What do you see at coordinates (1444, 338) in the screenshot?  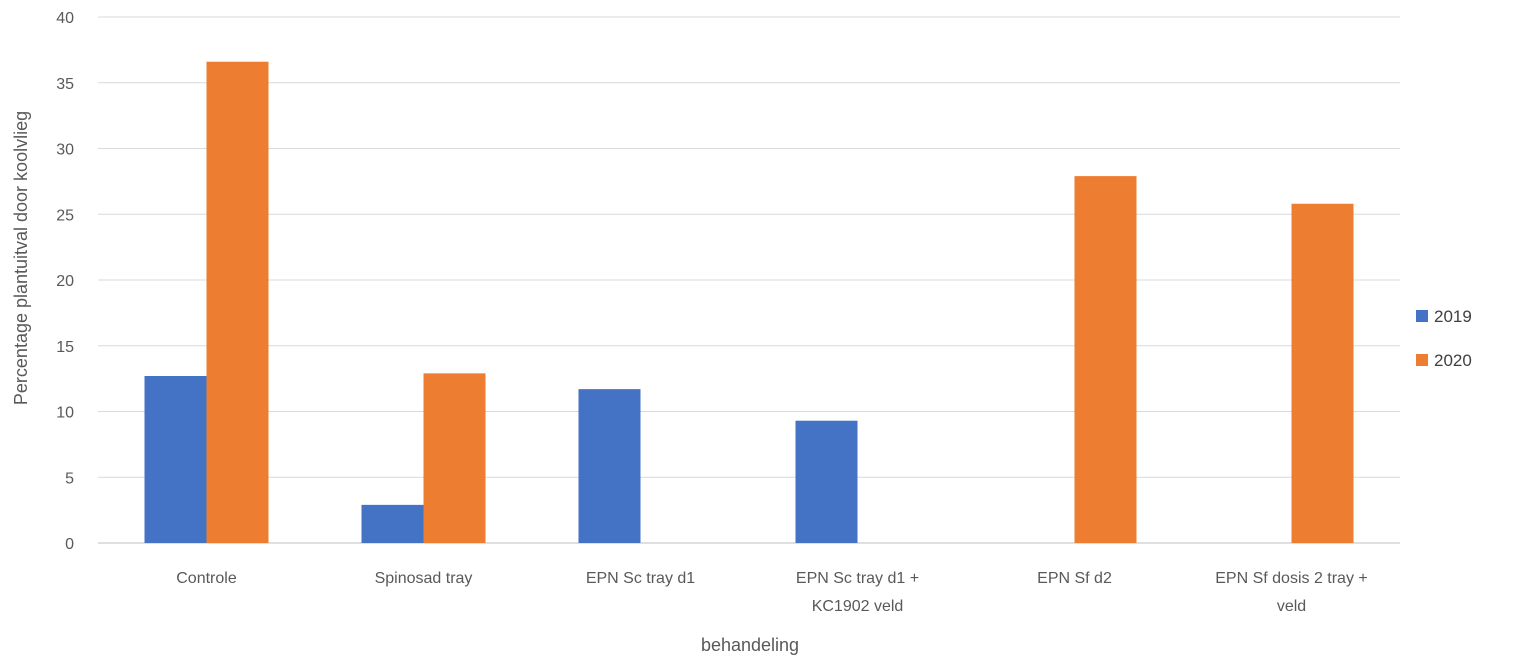 I see `legend: 2019 2020` at bounding box center [1444, 338].